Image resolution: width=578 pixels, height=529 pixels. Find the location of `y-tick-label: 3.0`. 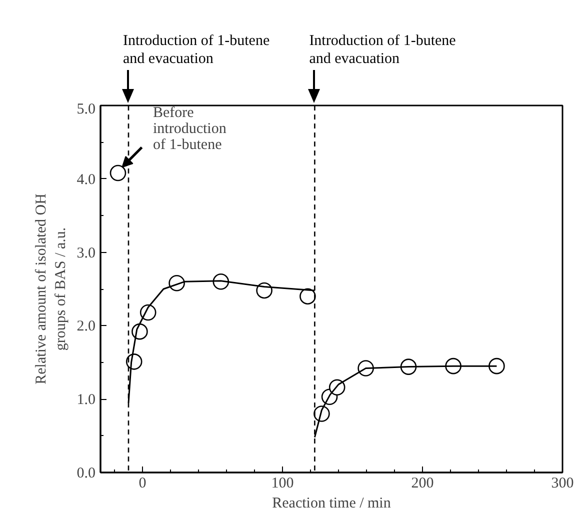

y-tick-label: 3.0 is located at coordinates (86, 253).